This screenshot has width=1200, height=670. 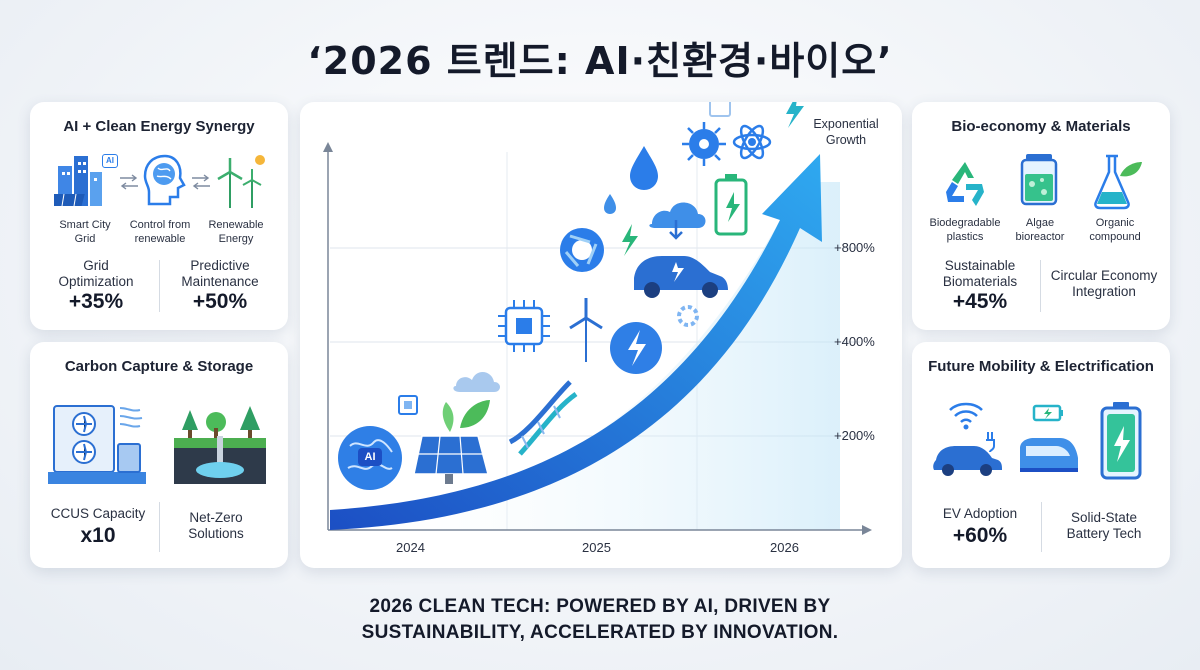 What do you see at coordinates (78, 181) in the screenshot?
I see `smart-city-icon` at bounding box center [78, 181].